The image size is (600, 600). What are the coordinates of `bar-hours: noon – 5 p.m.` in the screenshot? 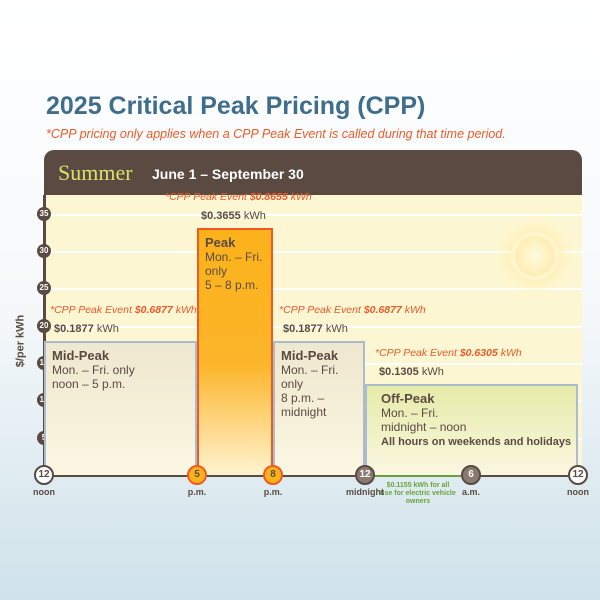 It's located at (89, 383).